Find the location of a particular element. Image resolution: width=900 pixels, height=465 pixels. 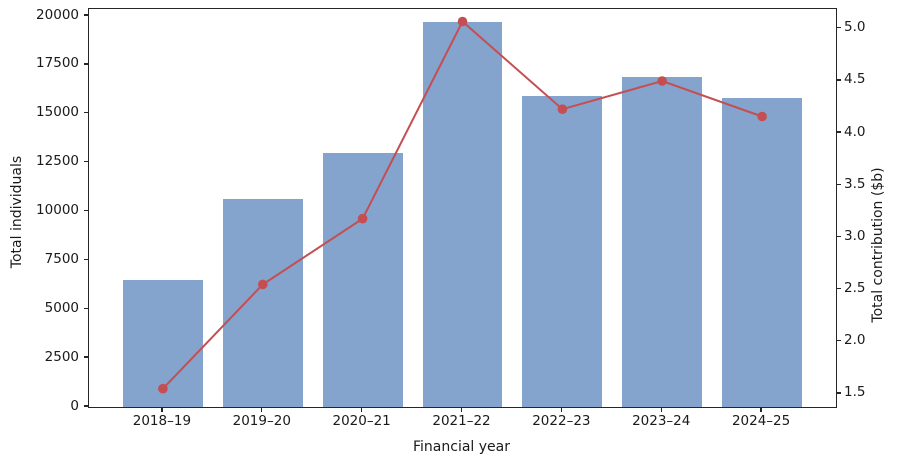

y-tick-label-right: 3.0 is located at coordinates (855, 235).